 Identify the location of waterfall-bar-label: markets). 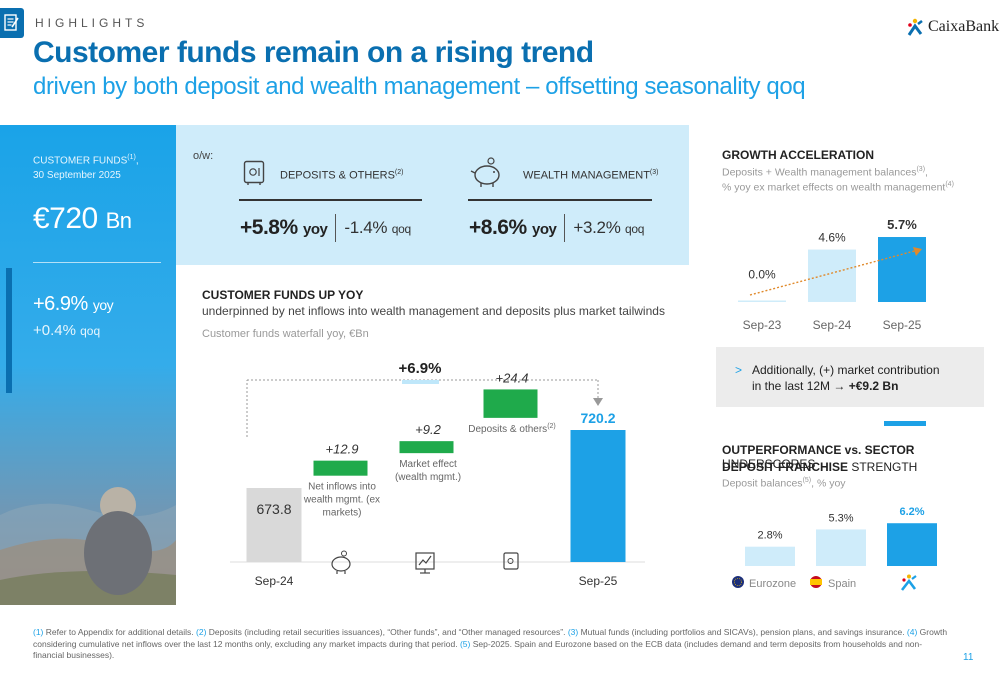
(342, 513).